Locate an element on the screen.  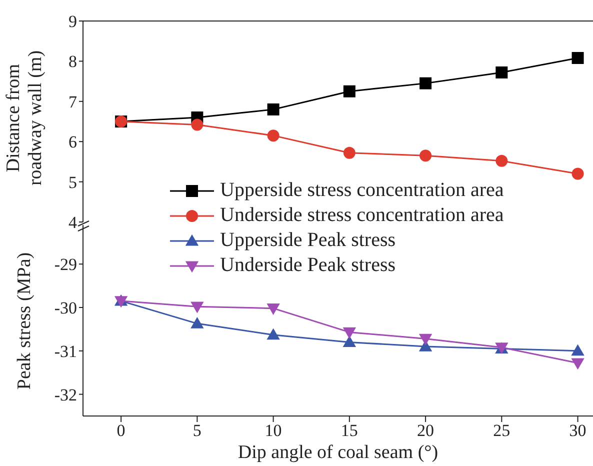
y-tick-label: 5 is located at coordinates (72, 182).